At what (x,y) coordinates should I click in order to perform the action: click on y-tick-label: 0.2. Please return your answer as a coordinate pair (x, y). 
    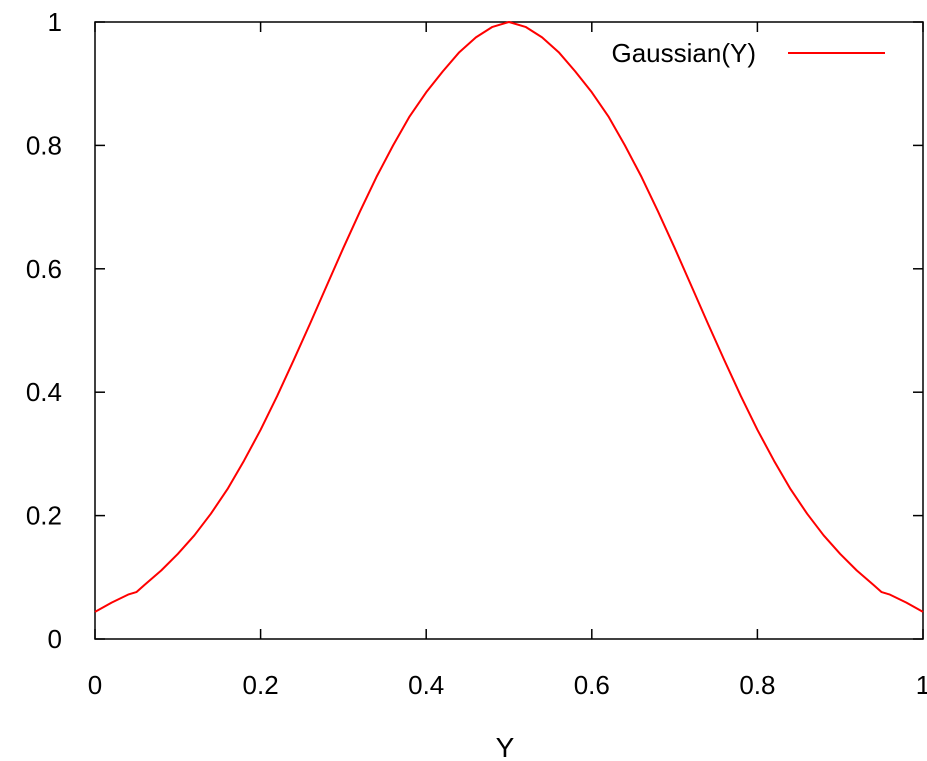
    Looking at the image, I should click on (44, 516).